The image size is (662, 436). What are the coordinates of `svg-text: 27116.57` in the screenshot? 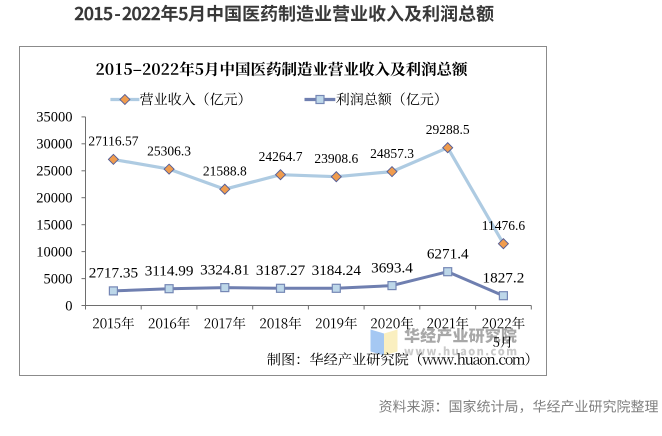 It's located at (113, 141).